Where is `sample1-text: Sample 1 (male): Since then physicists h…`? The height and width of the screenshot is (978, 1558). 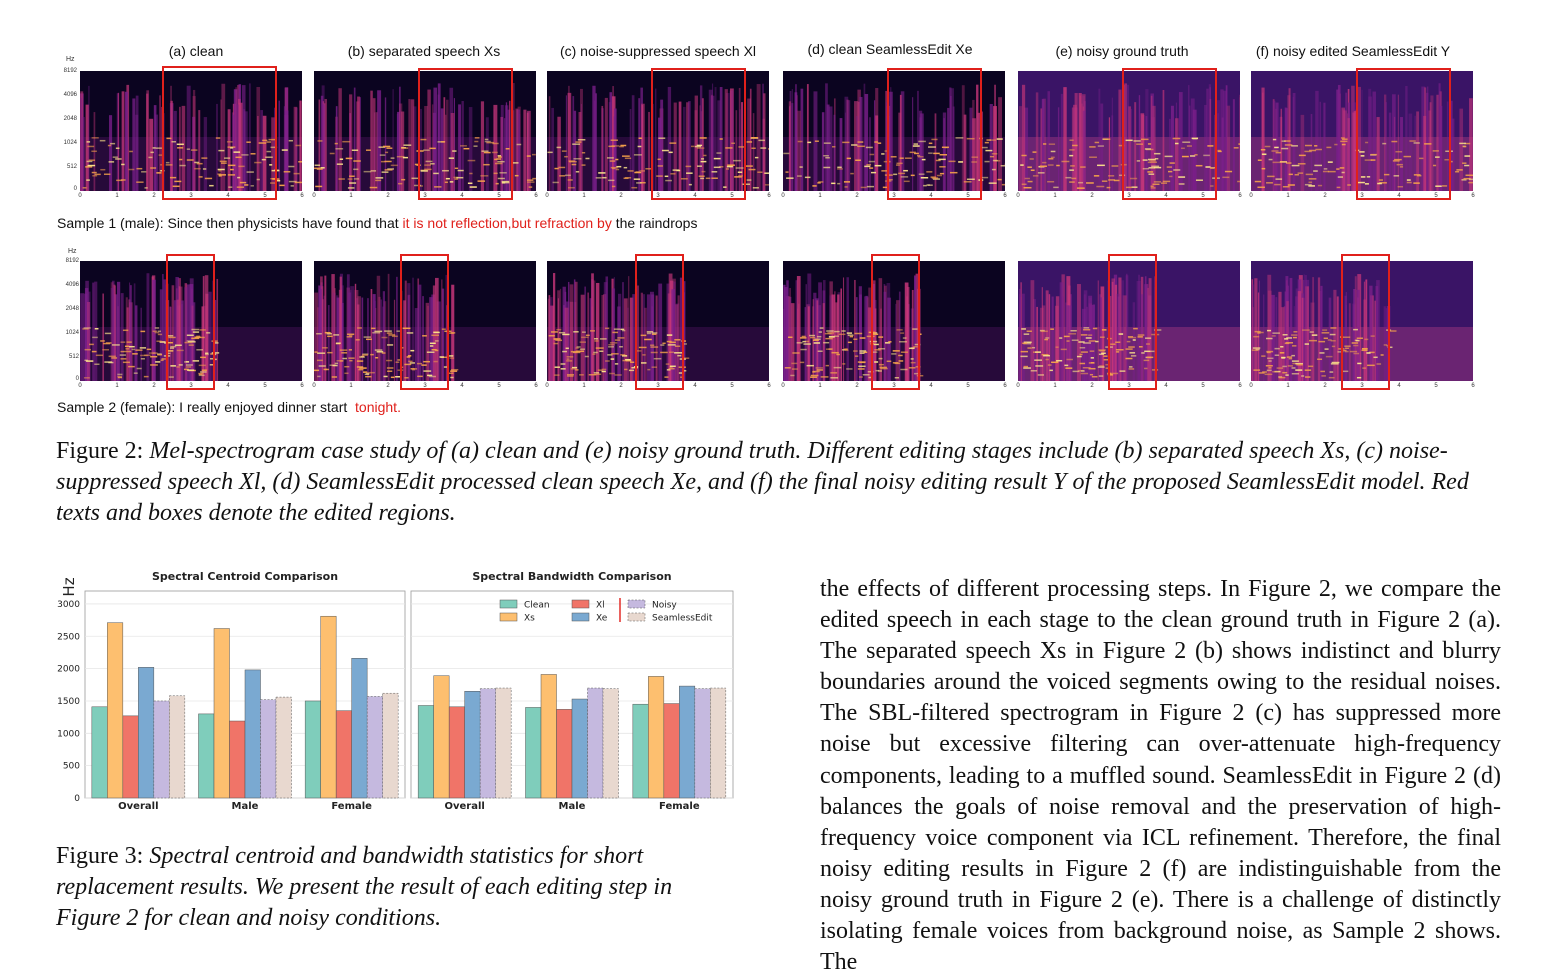 sample1-text: Sample 1 (male): Since then physicists h… is located at coordinates (230, 223).